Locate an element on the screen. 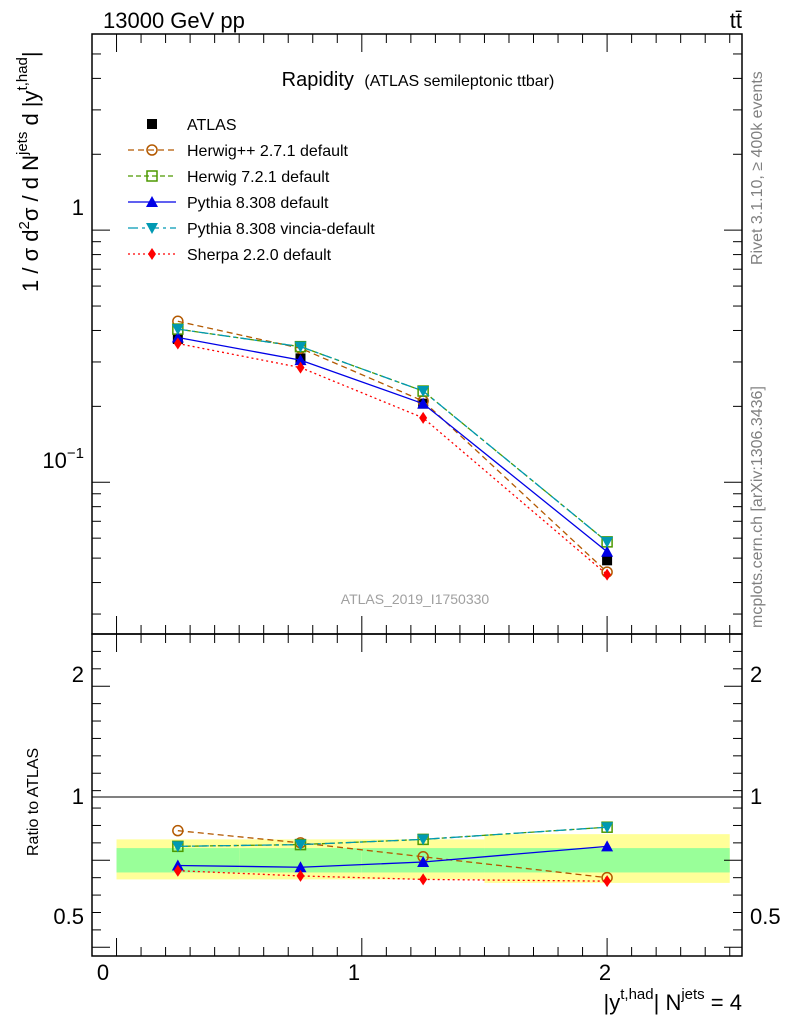 Image resolution: width=786 pixels, height=1024 pixels. y-tick-label-main-1: 1 is located at coordinates (78, 207).